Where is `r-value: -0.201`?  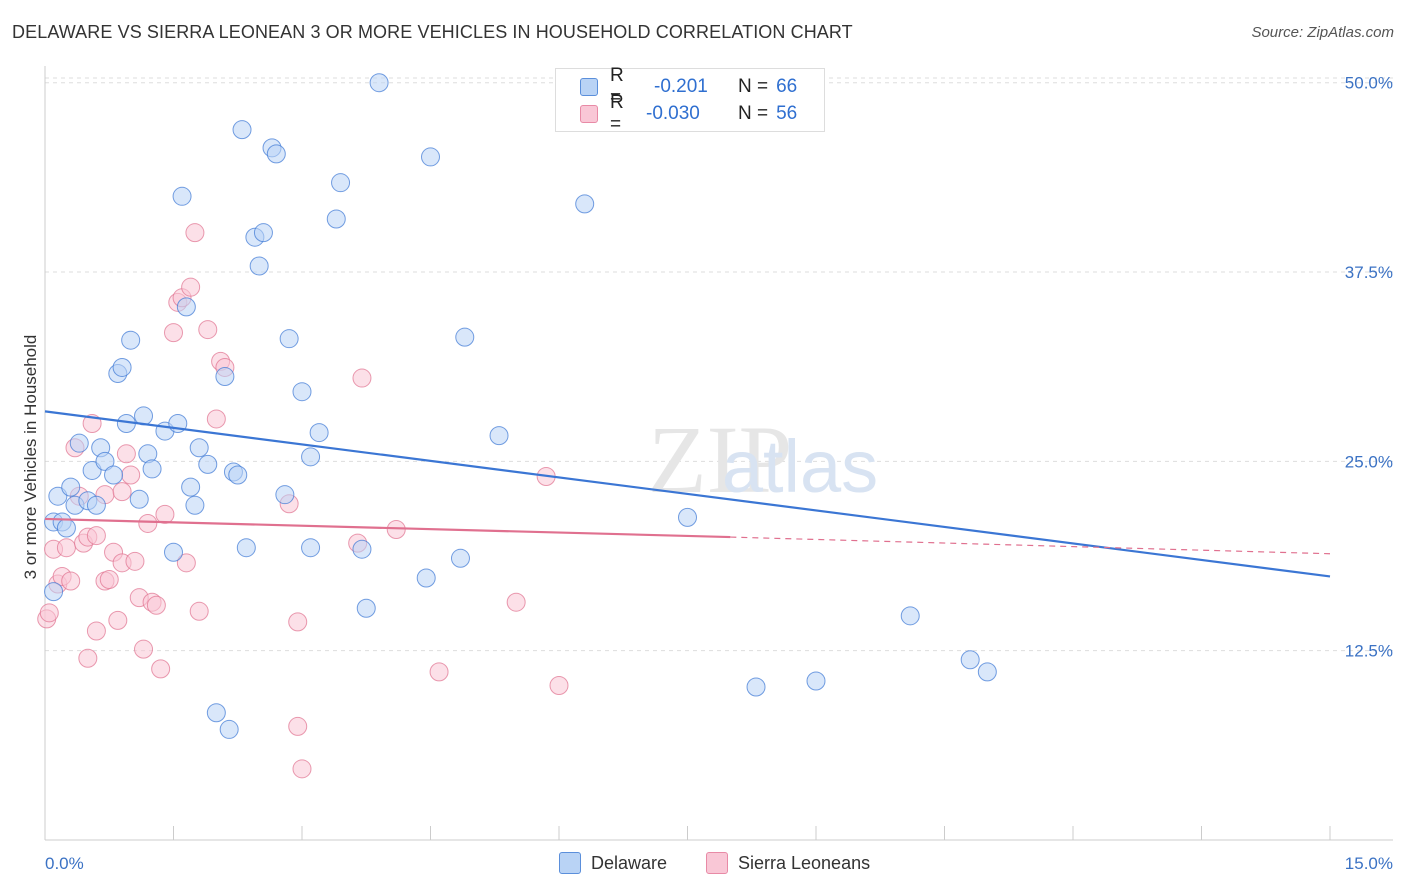
r-value: -0.201 is located at coordinates (681, 86).